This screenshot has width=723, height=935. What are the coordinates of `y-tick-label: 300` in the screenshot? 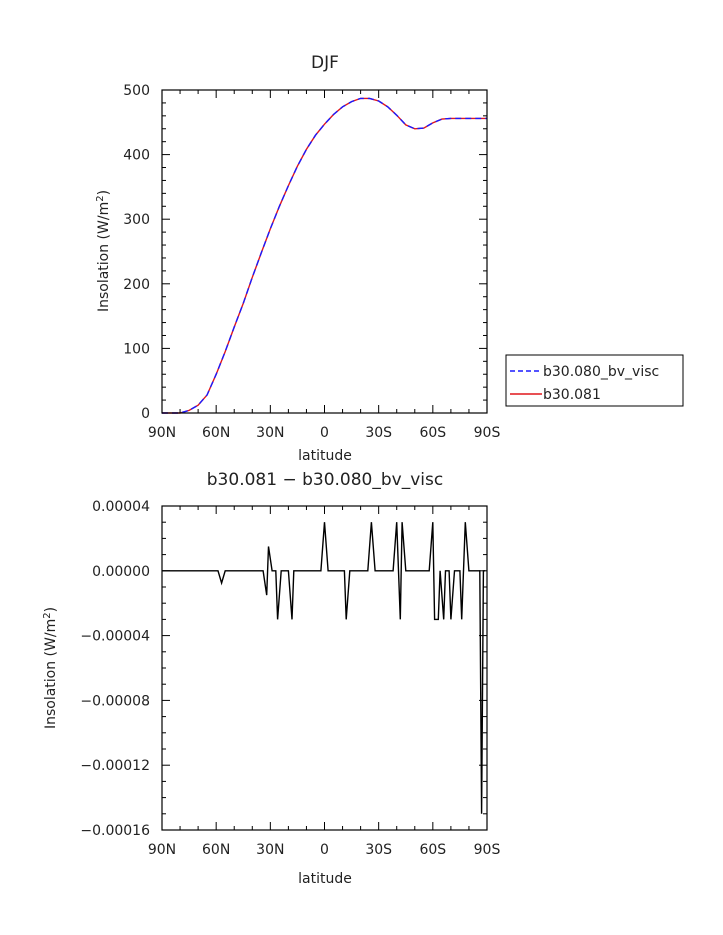 It's located at (136, 220).